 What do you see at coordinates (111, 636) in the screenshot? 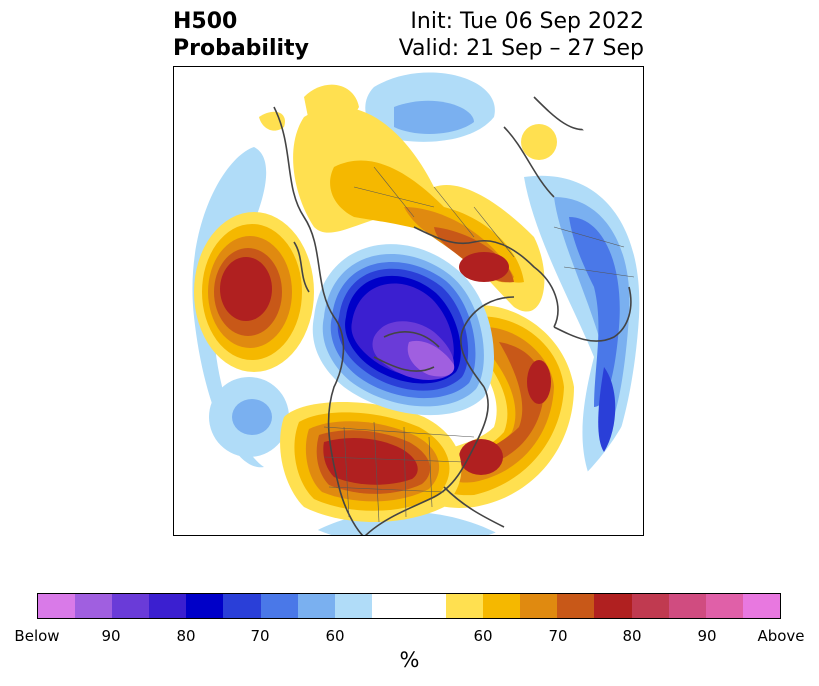
I see `tick-below-90: 90` at bounding box center [111, 636].